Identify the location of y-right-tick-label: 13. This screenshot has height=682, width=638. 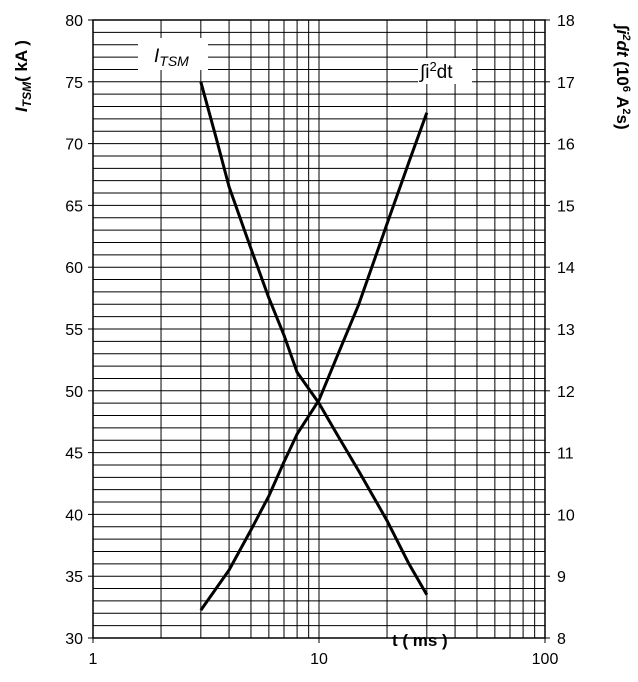
(566, 330).